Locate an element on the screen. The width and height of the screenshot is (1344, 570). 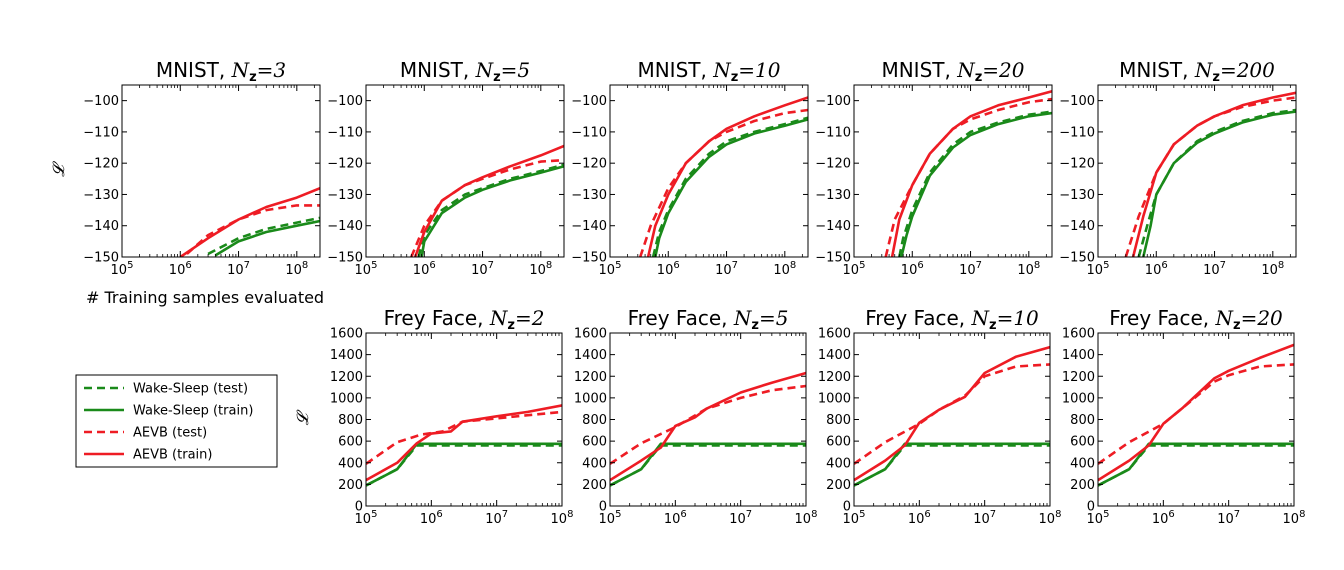
chart-title: Frey Face, Nz=5 is located at coordinates (708, 319).